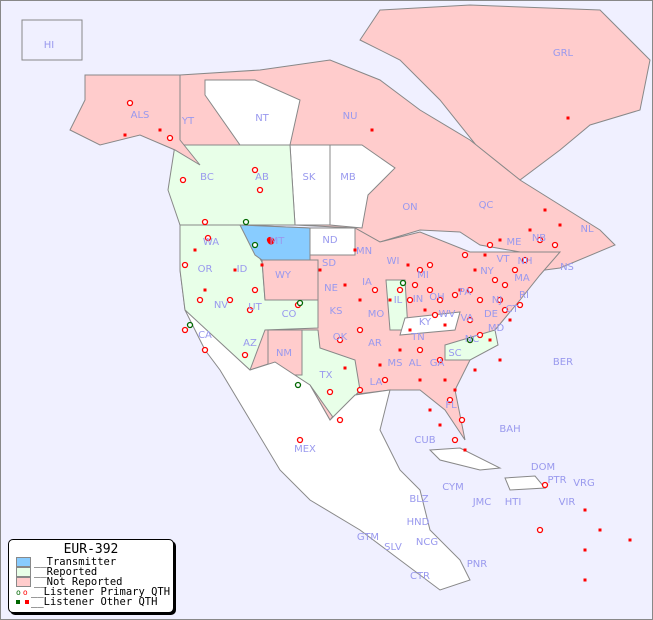  I want to click on region-label-bah: BAH, so click(509, 429).